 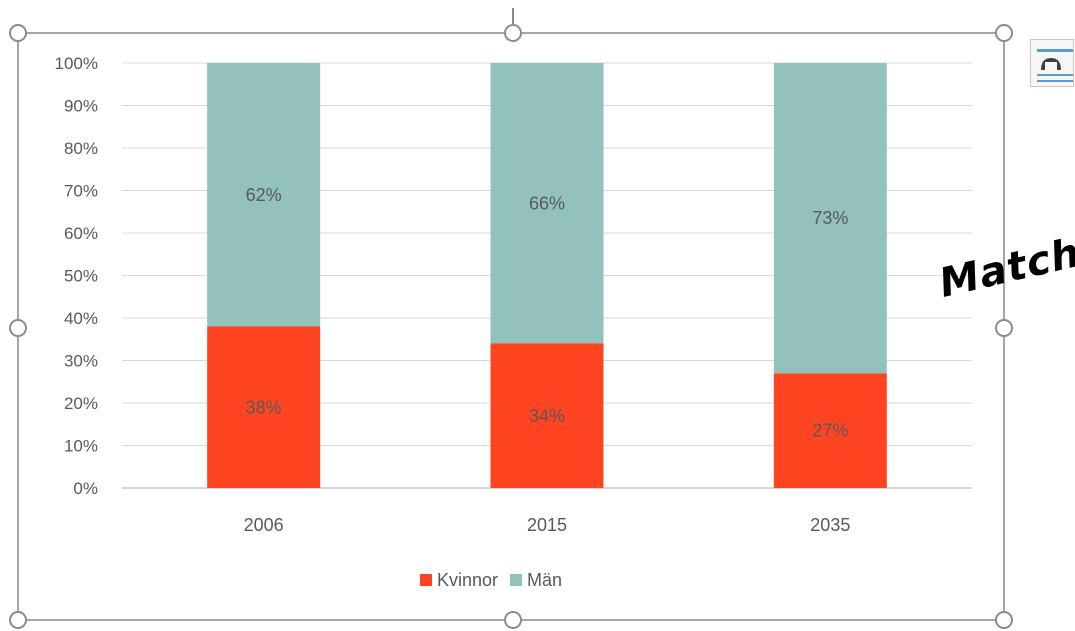 What do you see at coordinates (544, 580) in the screenshot?
I see `legend-label: Män` at bounding box center [544, 580].